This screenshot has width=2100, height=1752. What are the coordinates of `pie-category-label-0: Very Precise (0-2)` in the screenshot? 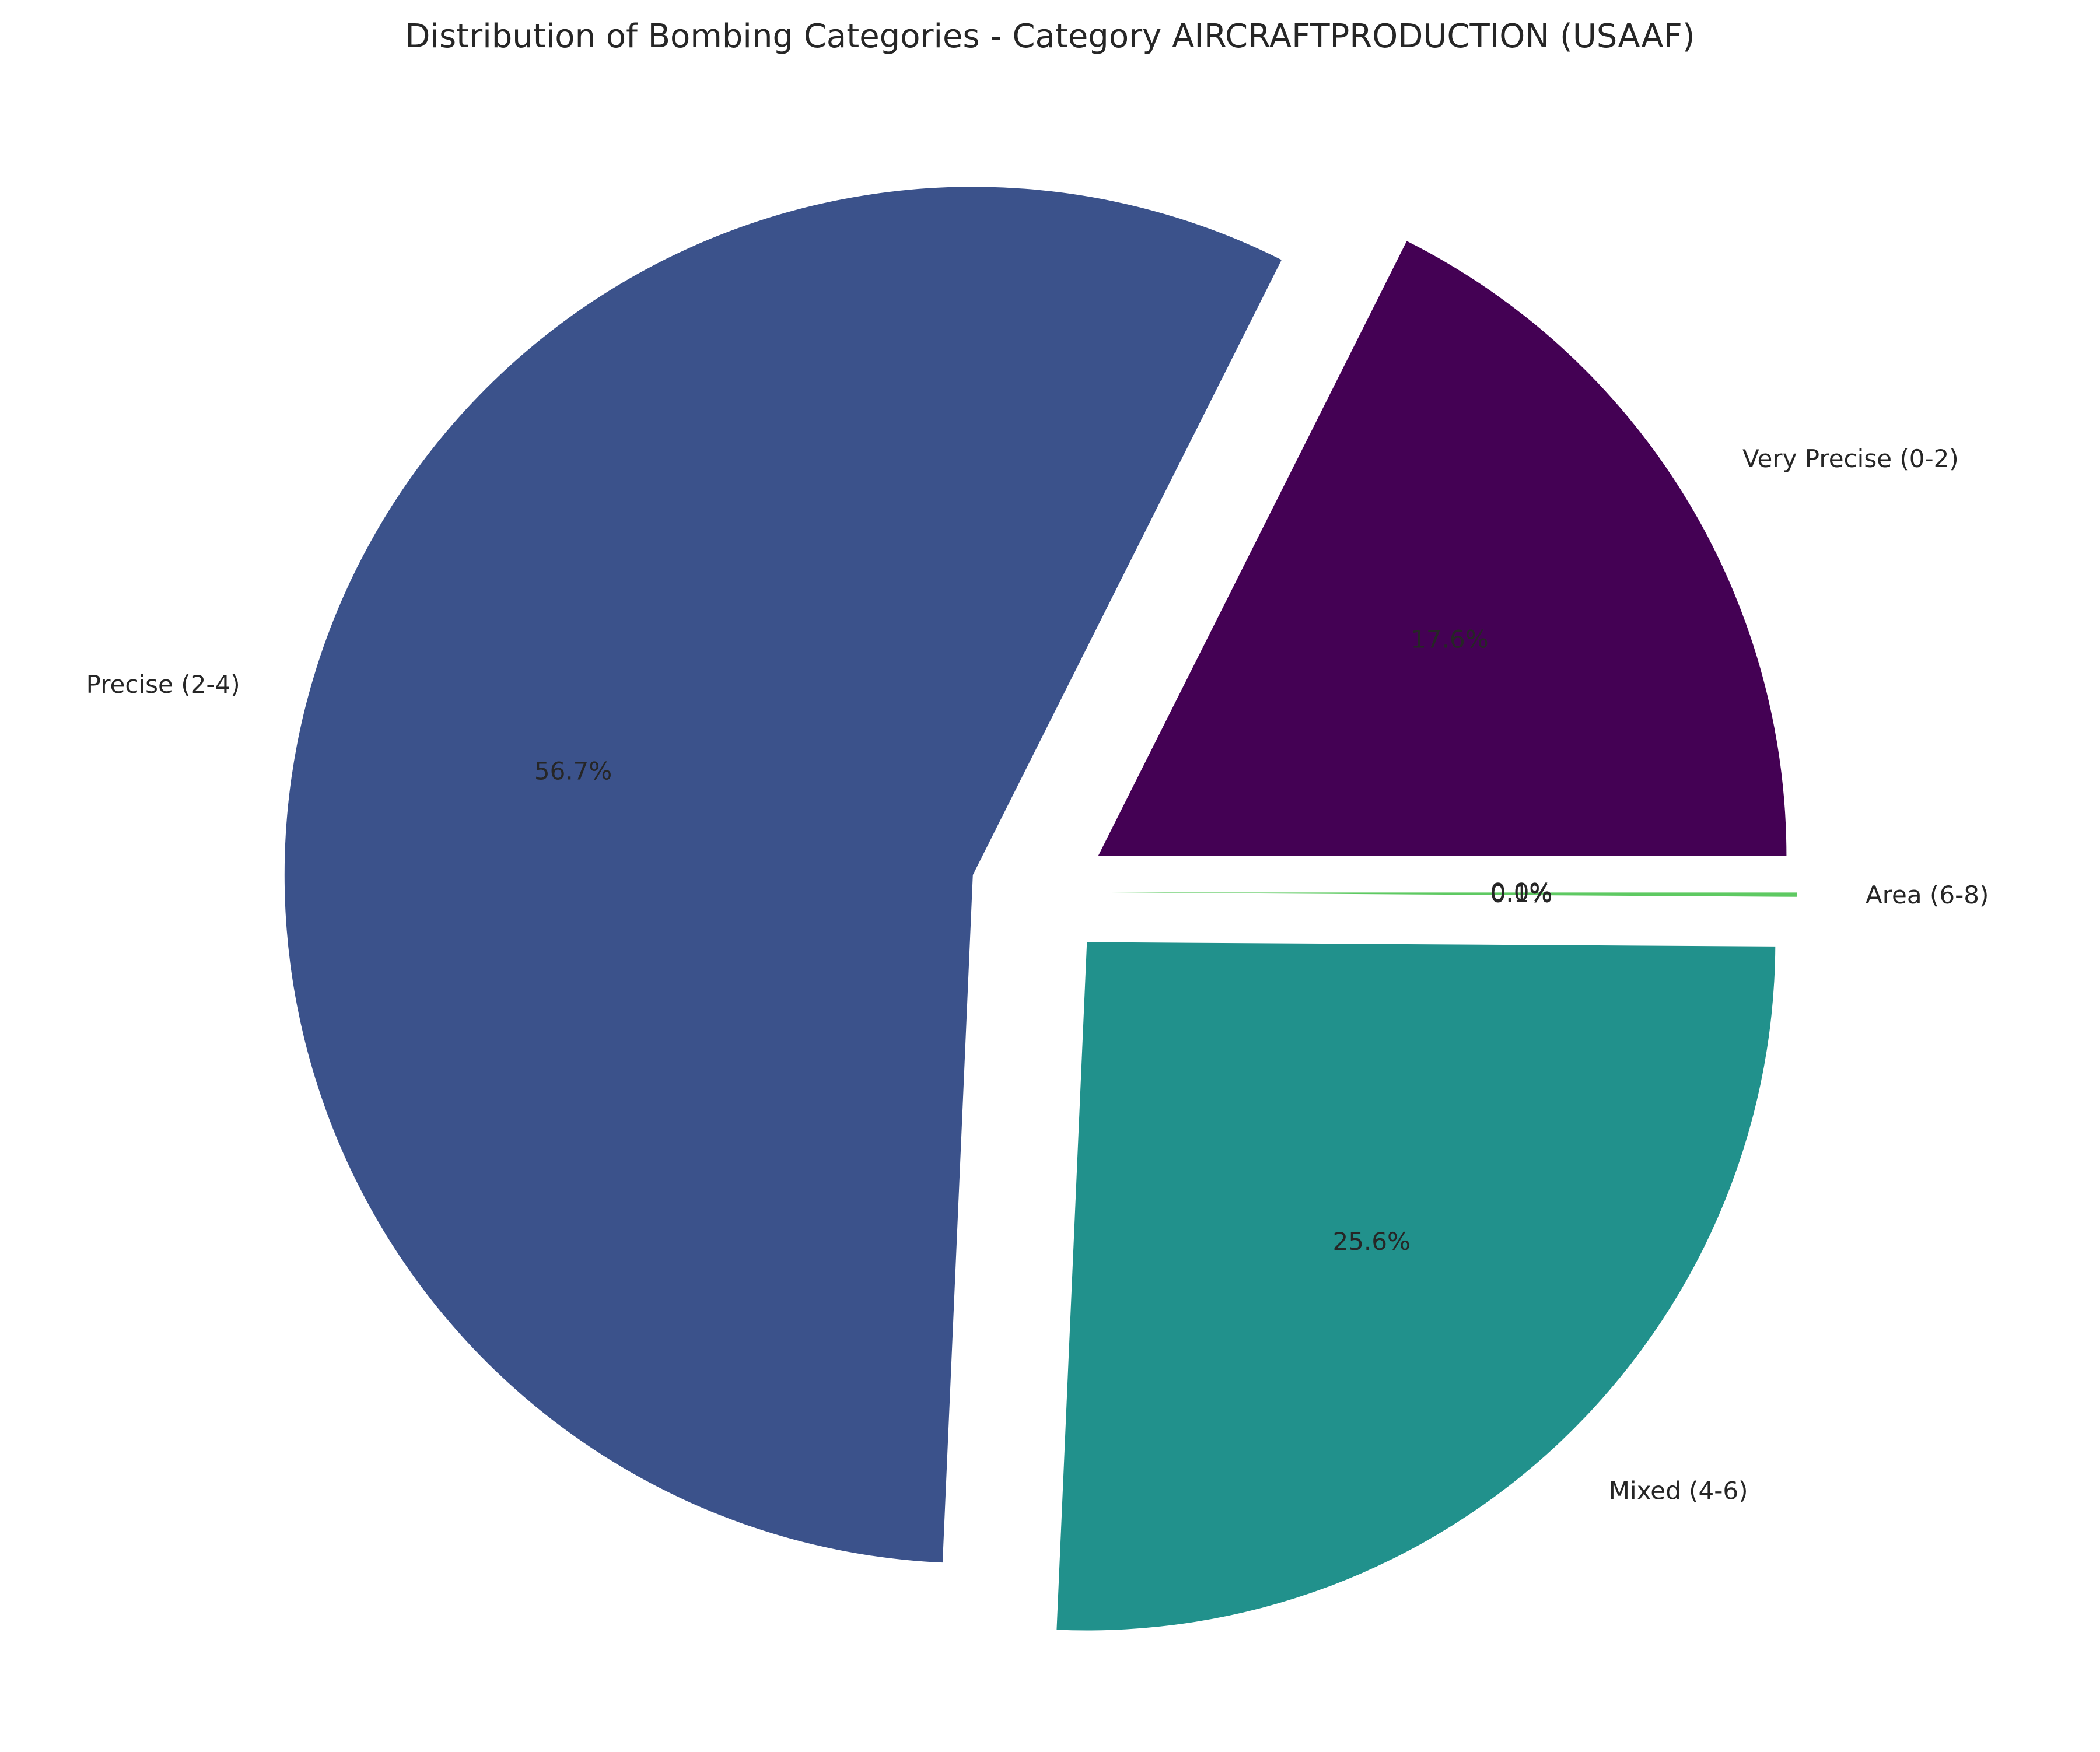 It's located at (1850, 458).